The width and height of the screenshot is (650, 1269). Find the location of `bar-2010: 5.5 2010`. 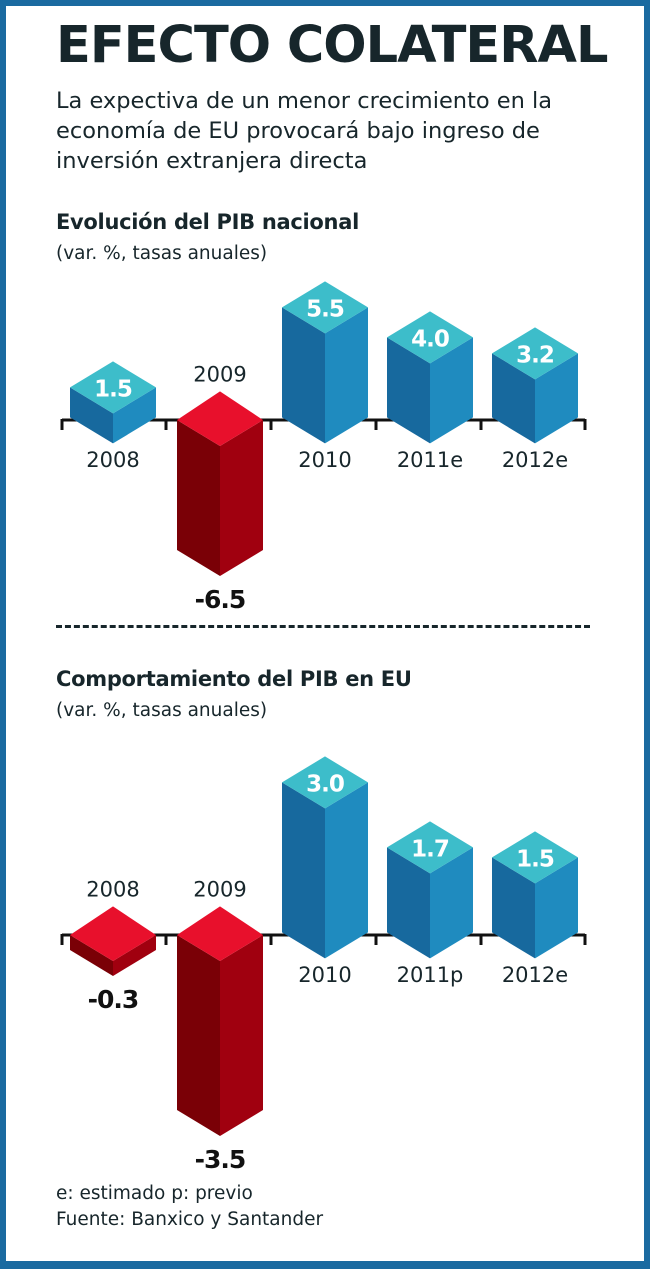

bar-2010: 5.5 2010 is located at coordinates (325, 376).